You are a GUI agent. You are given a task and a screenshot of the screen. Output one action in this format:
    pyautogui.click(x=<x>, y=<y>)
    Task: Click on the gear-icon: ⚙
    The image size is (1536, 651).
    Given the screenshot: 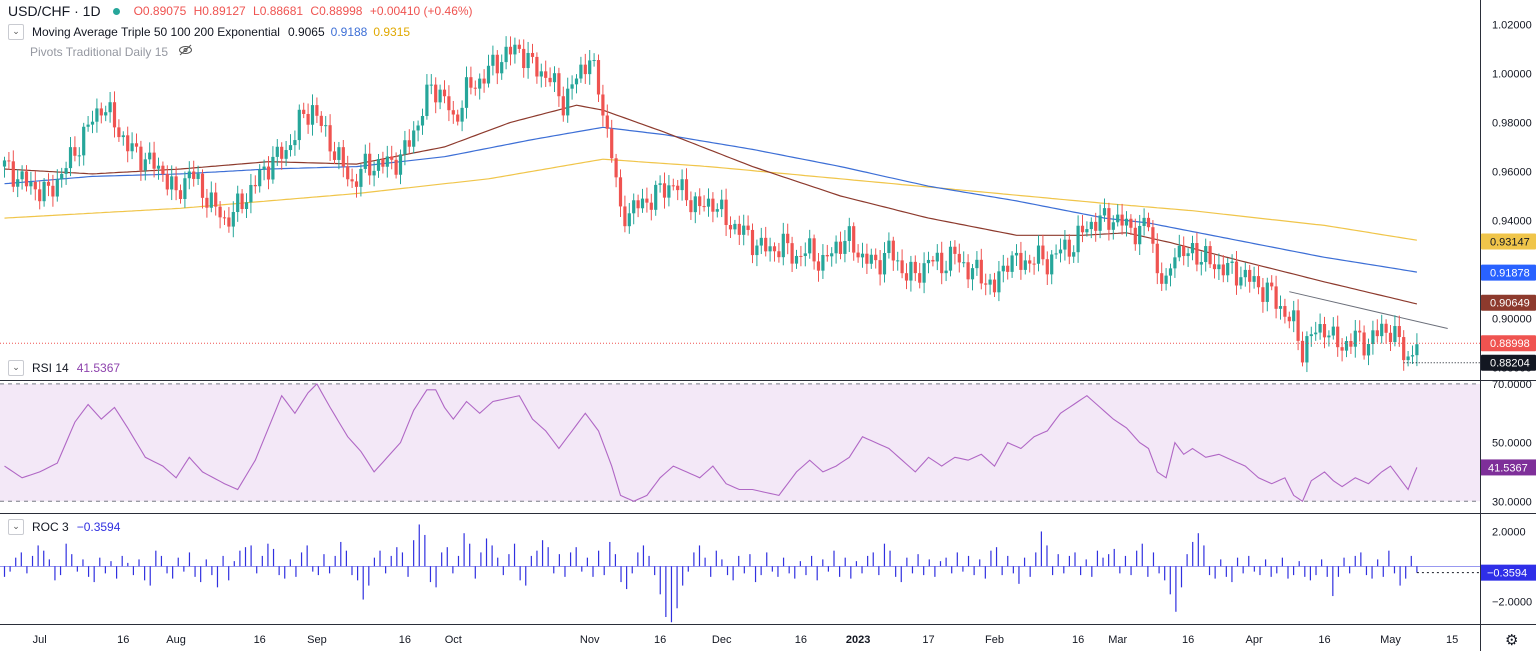 What is the action you would take?
    pyautogui.click(x=1512, y=640)
    